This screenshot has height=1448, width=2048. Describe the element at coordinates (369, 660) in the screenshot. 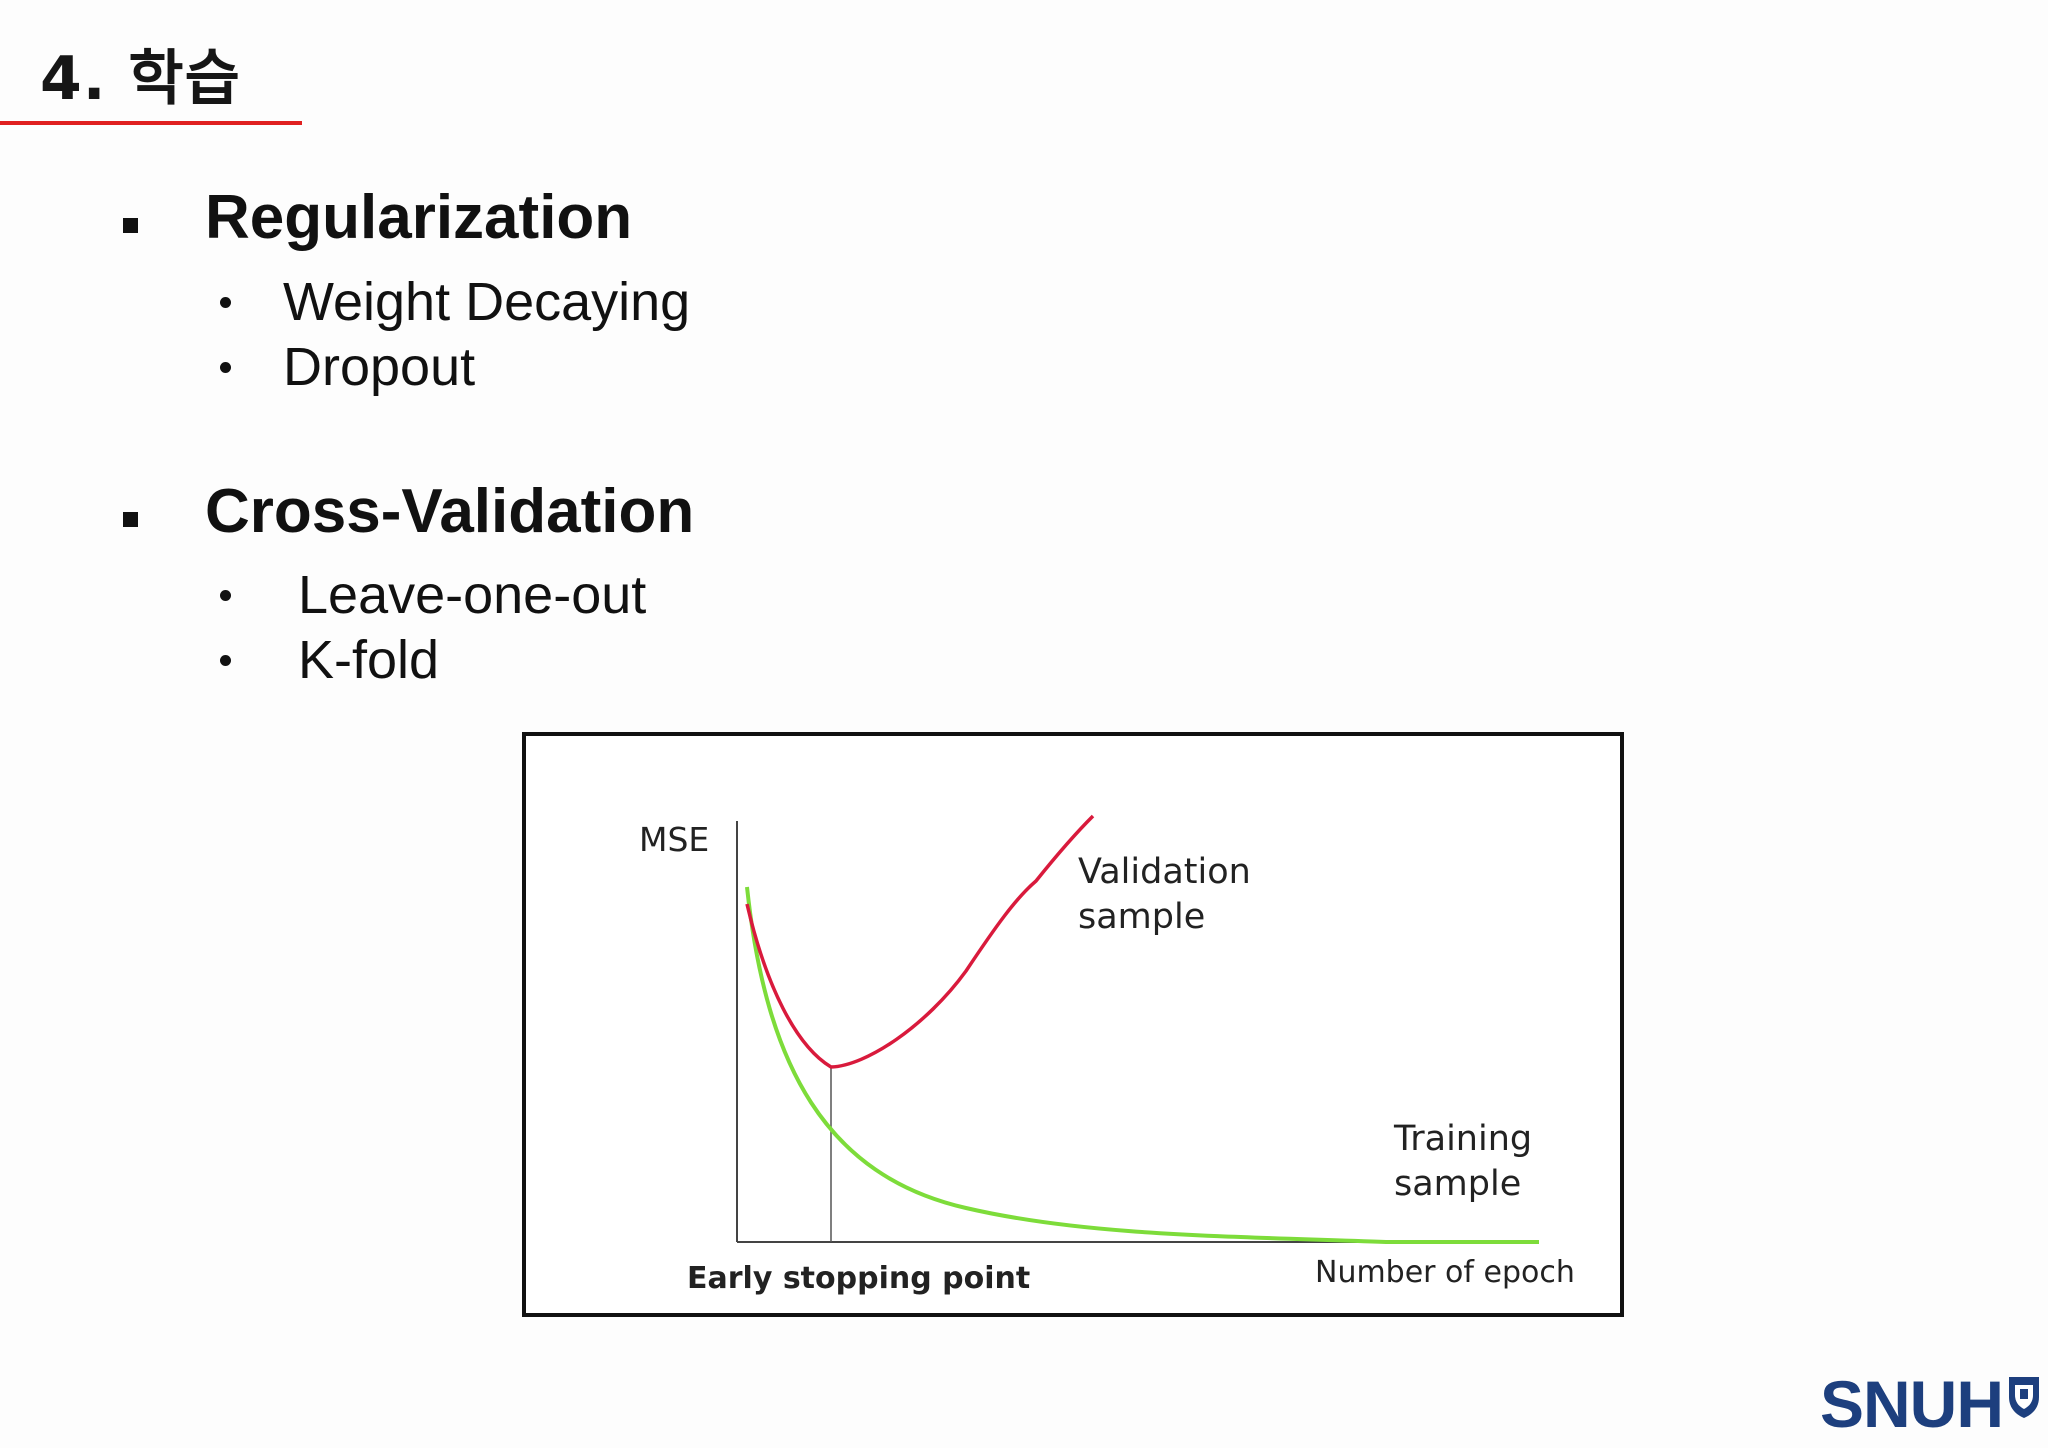

I see `list-item-label: K-fold` at that location.